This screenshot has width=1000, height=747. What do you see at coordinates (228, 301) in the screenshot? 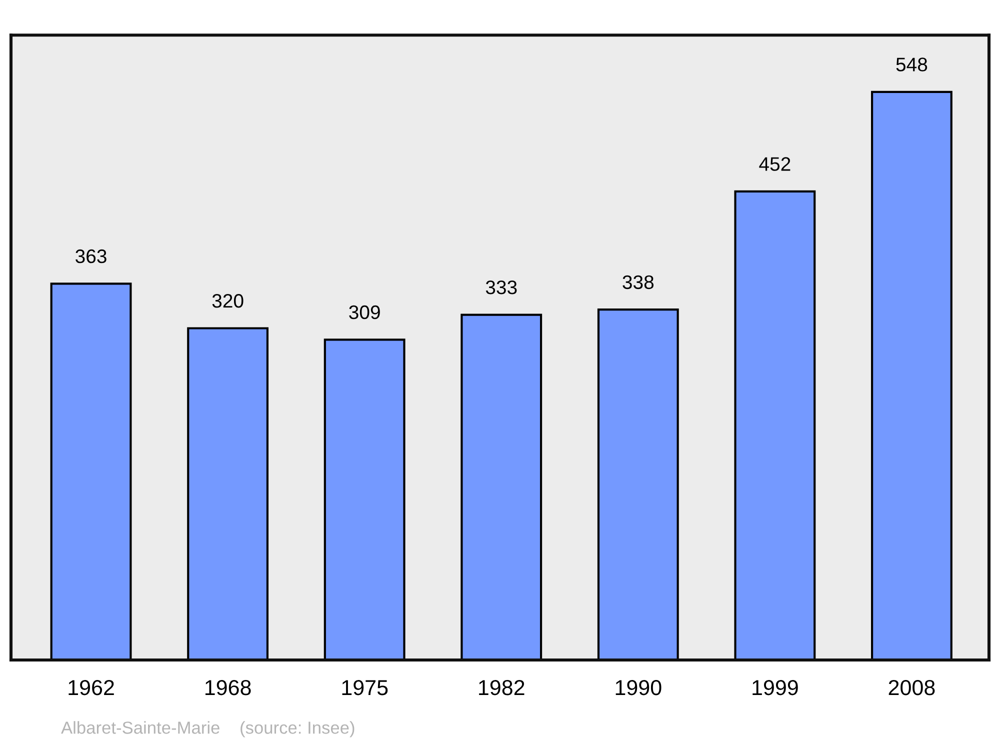
I see `data-label: 320` at bounding box center [228, 301].